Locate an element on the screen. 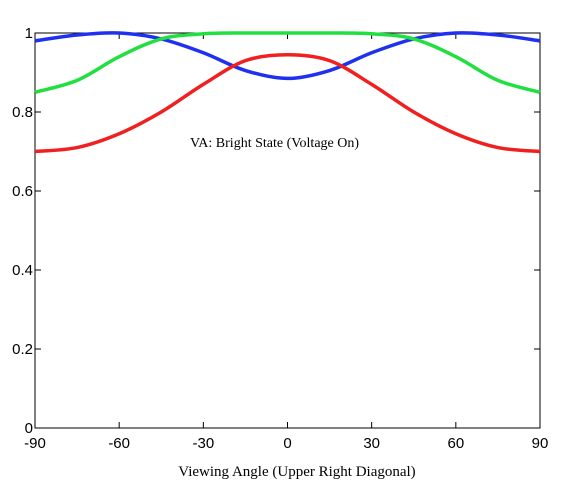 This screenshot has height=500, width=565. x-tick-label: 30 is located at coordinates (371, 443).